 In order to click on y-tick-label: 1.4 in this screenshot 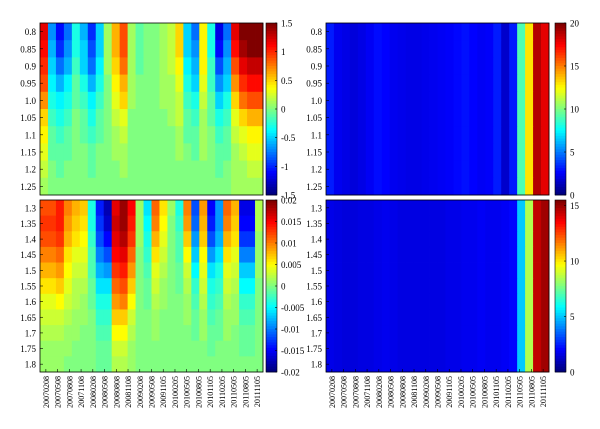, I will do `click(317, 240)`.